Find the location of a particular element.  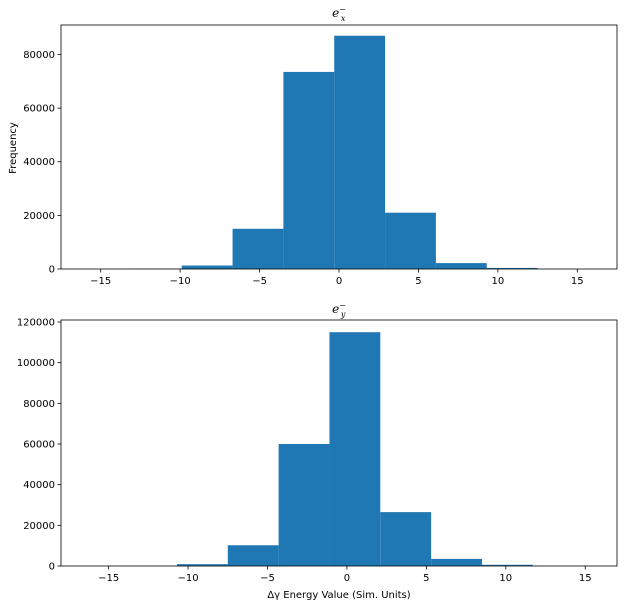

y-axis-label-ex: Frequency is located at coordinates (13, 148).